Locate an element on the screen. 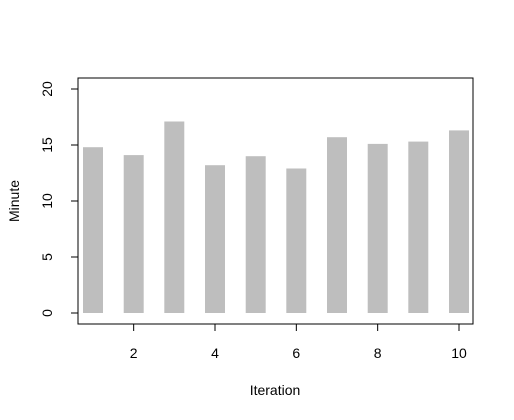 The height and width of the screenshot is (420, 514). x-tick-label-2: 2 is located at coordinates (134, 353).